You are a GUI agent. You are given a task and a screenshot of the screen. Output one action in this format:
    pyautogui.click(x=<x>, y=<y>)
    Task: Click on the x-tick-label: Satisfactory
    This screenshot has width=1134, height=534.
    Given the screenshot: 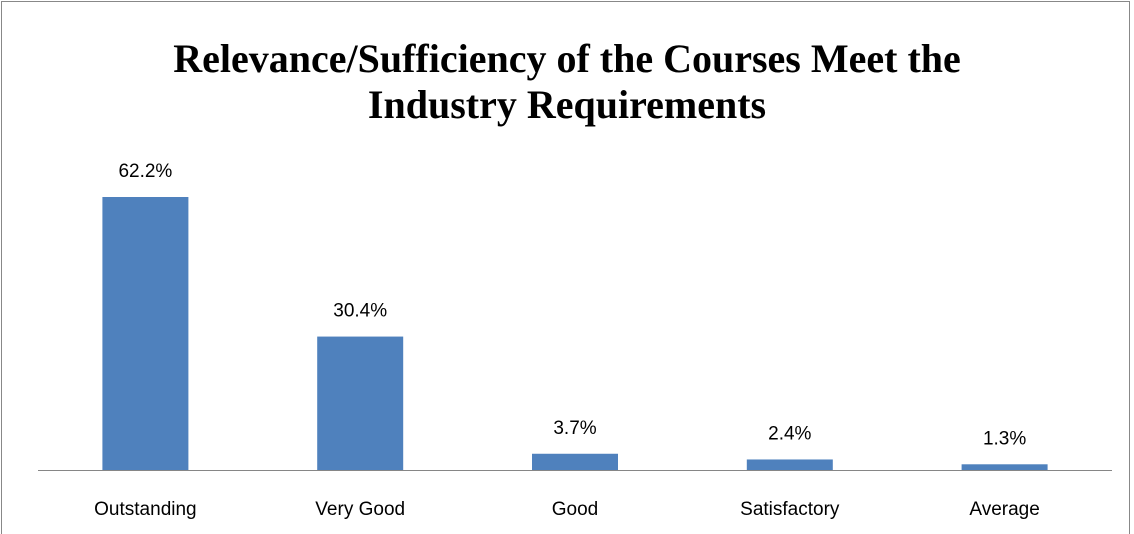 What is the action you would take?
    pyautogui.click(x=790, y=509)
    